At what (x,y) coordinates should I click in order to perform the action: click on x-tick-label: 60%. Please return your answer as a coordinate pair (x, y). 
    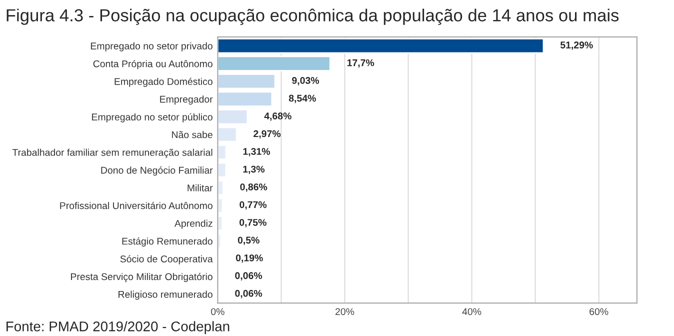
    Looking at the image, I should click on (599, 312).